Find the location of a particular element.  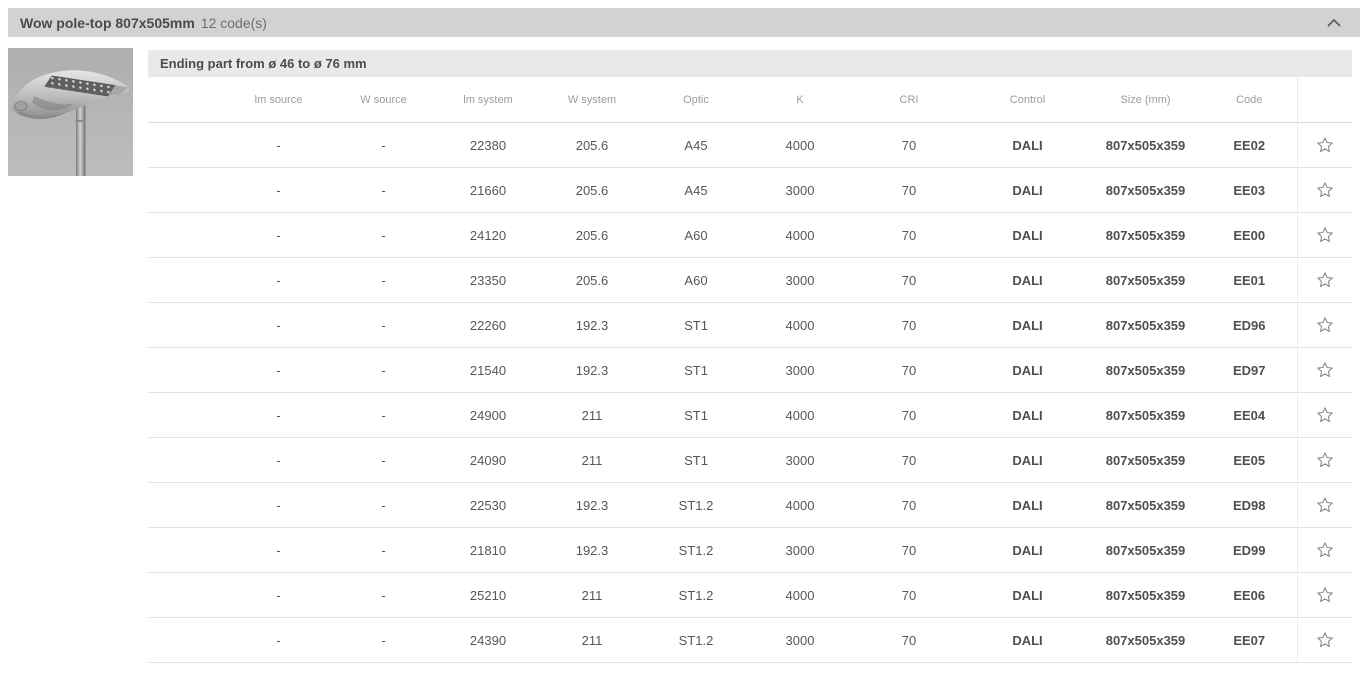

table-cell: 21540 is located at coordinates (488, 370).